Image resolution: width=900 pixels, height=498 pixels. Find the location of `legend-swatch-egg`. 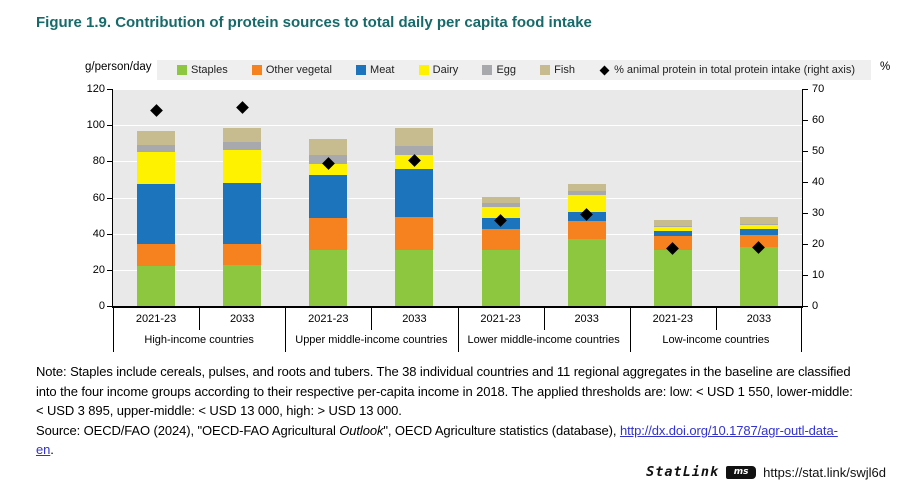

legend-swatch-egg is located at coordinates (487, 70).